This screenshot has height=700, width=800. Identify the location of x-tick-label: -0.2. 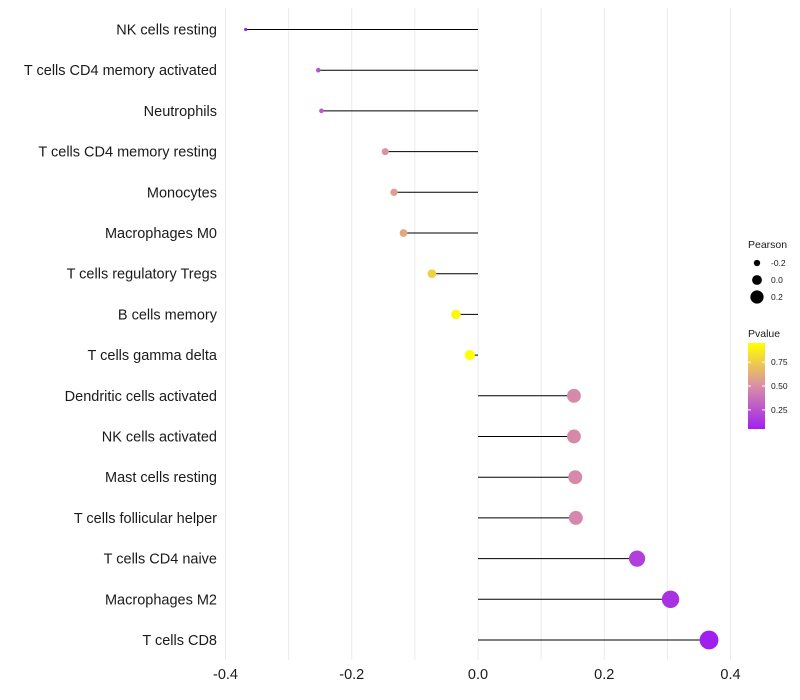
(351, 675).